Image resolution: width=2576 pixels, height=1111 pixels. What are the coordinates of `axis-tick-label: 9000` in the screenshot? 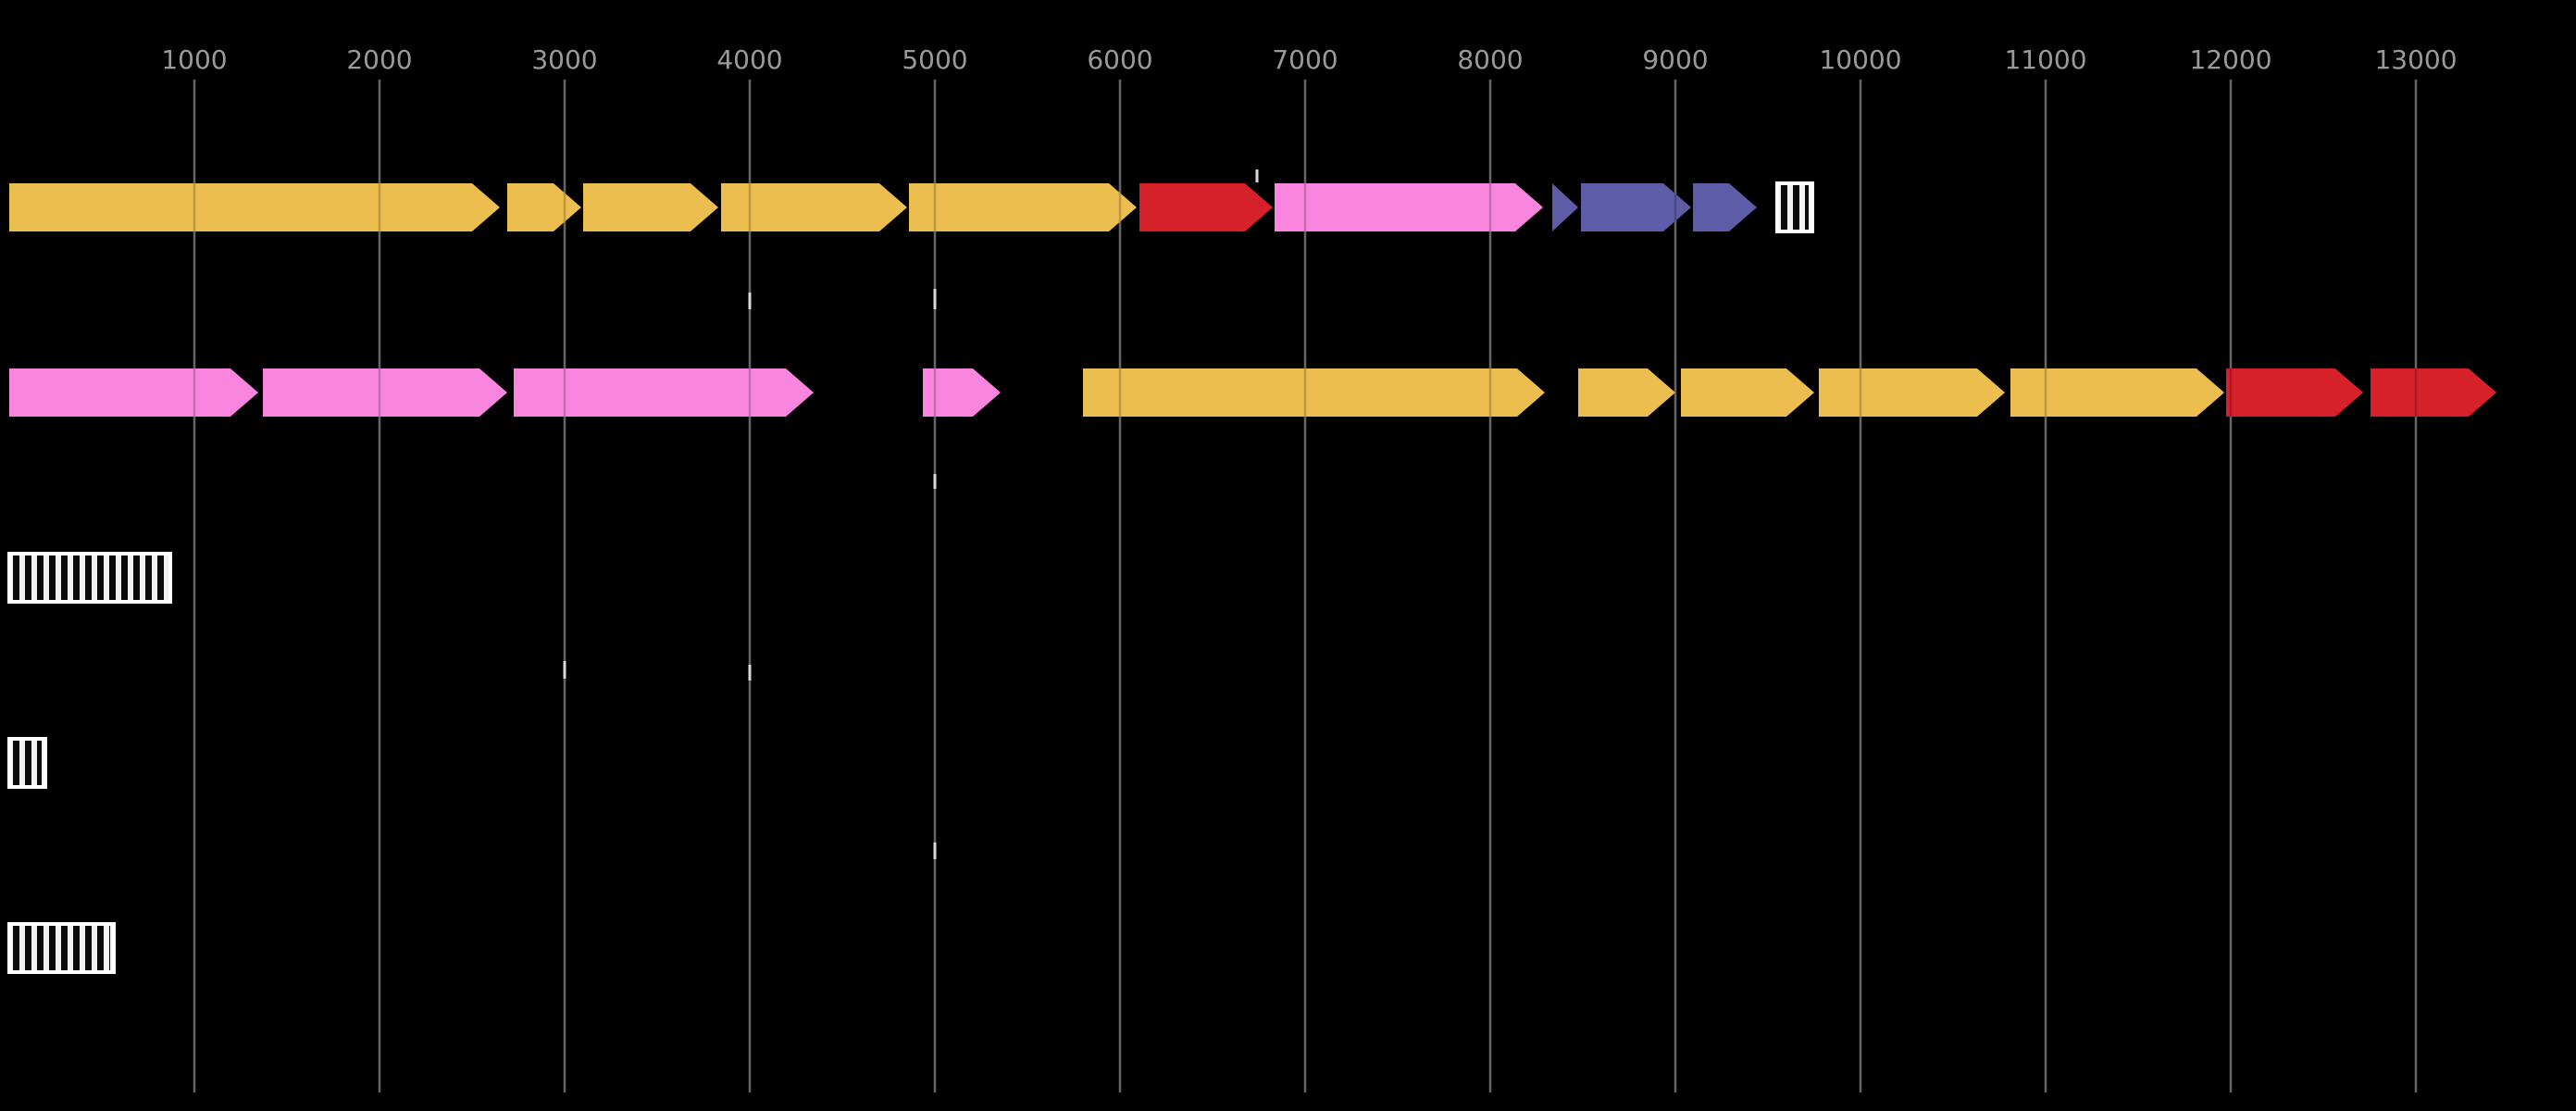 It's located at (1675, 59).